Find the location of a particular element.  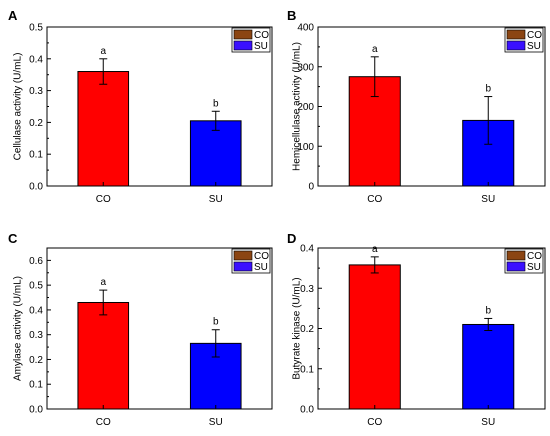

panel-letter: C is located at coordinates (13, 238).